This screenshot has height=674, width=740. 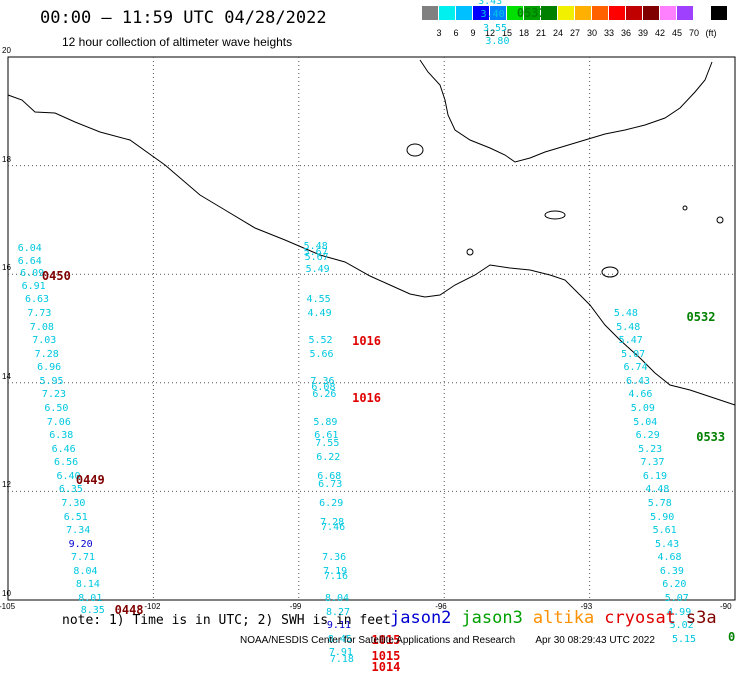 What do you see at coordinates (669, 558) in the screenshot?
I see `wave-height-value: 4.68` at bounding box center [669, 558].